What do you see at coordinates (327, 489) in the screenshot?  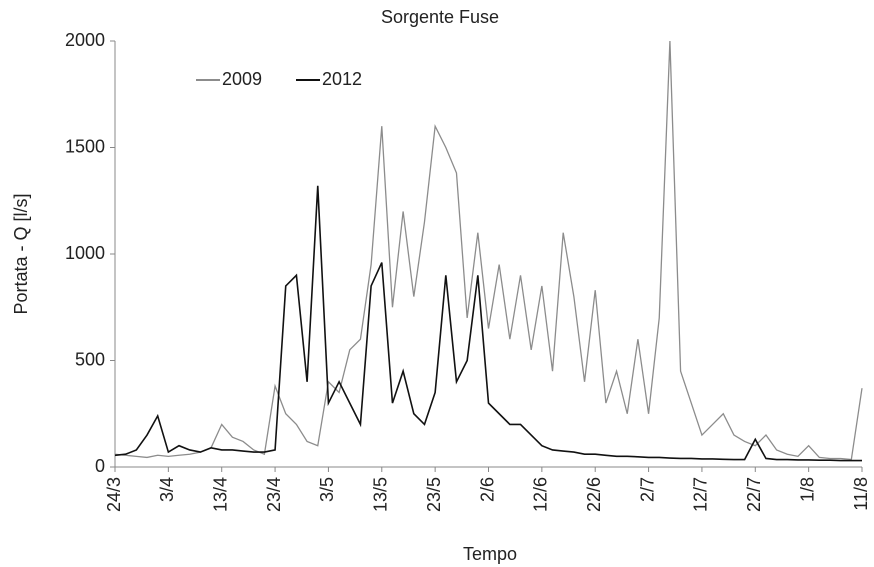 I see `x-tick-label: 3/5` at bounding box center [327, 489].